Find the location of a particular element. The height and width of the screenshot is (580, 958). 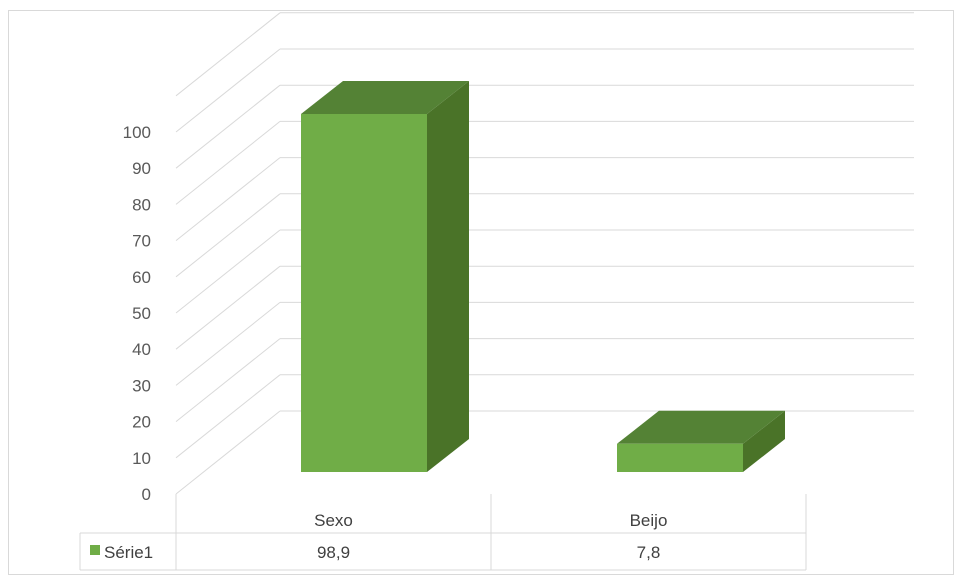

legend-series-name: Série1 is located at coordinates (128, 552).